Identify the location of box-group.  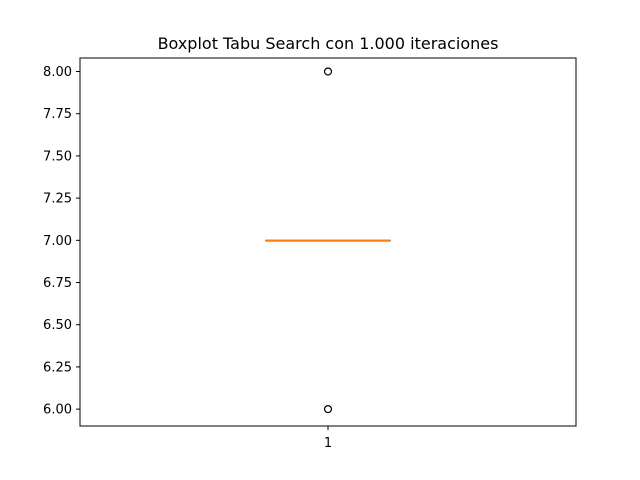
(328, 240).